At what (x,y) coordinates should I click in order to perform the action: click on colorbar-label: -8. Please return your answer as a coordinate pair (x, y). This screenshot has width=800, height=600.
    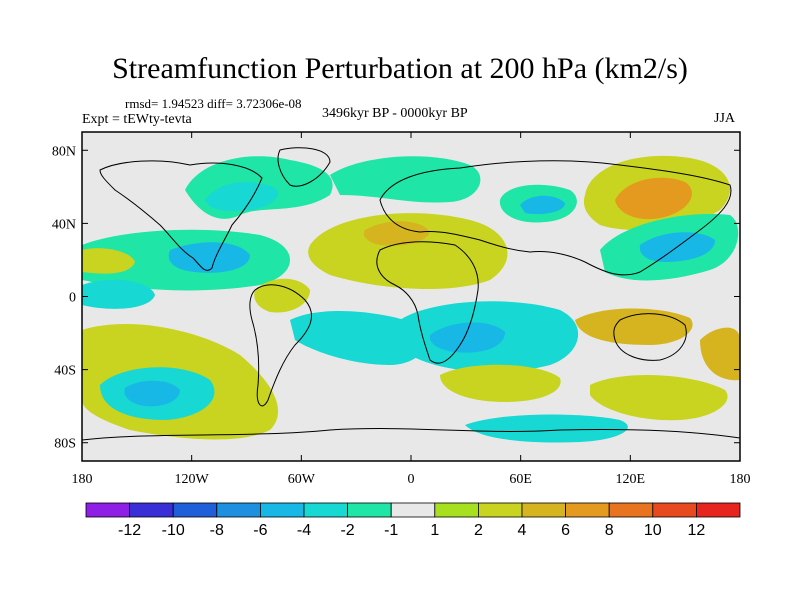
    Looking at the image, I should click on (217, 530).